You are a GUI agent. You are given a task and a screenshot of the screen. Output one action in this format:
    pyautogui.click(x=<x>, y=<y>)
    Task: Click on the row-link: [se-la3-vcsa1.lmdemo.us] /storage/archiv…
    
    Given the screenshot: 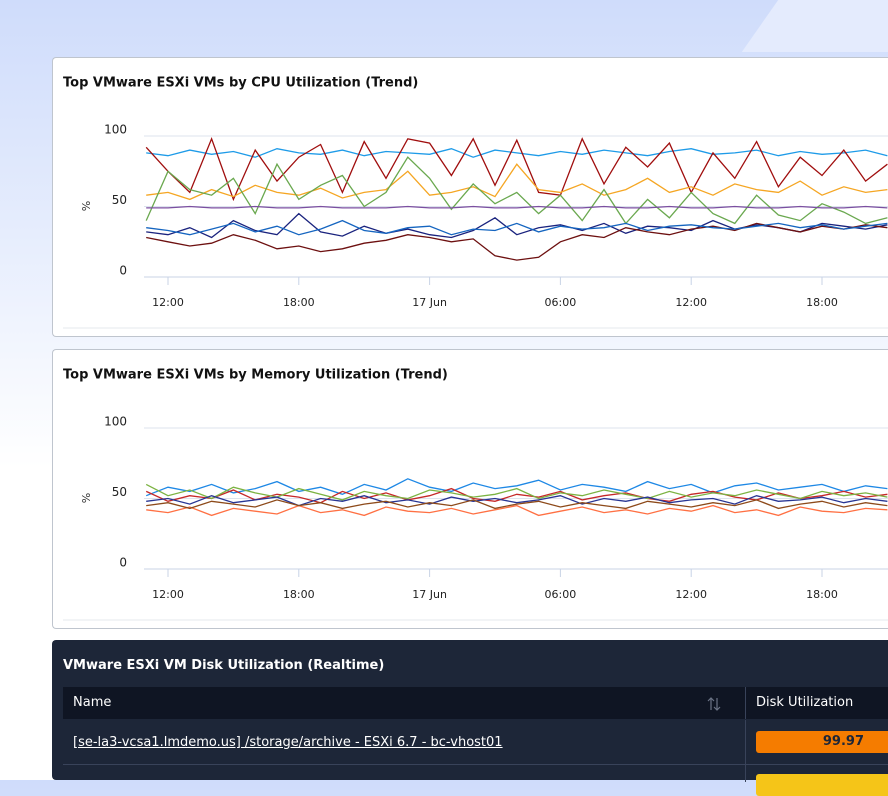 What is the action you would take?
    pyautogui.click(x=288, y=742)
    